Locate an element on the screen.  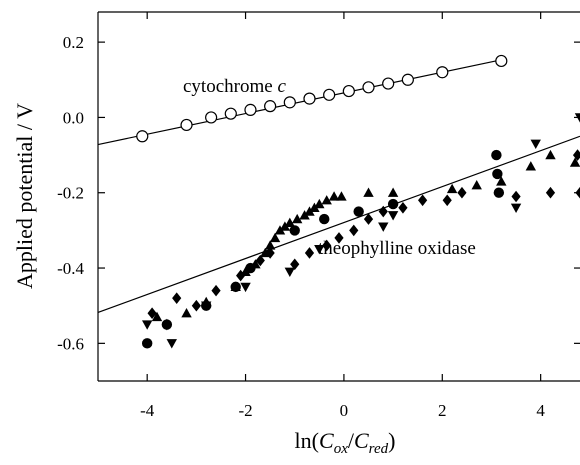
x-axis-title: ln(Cox/Cred) is located at coordinates (345, 442).